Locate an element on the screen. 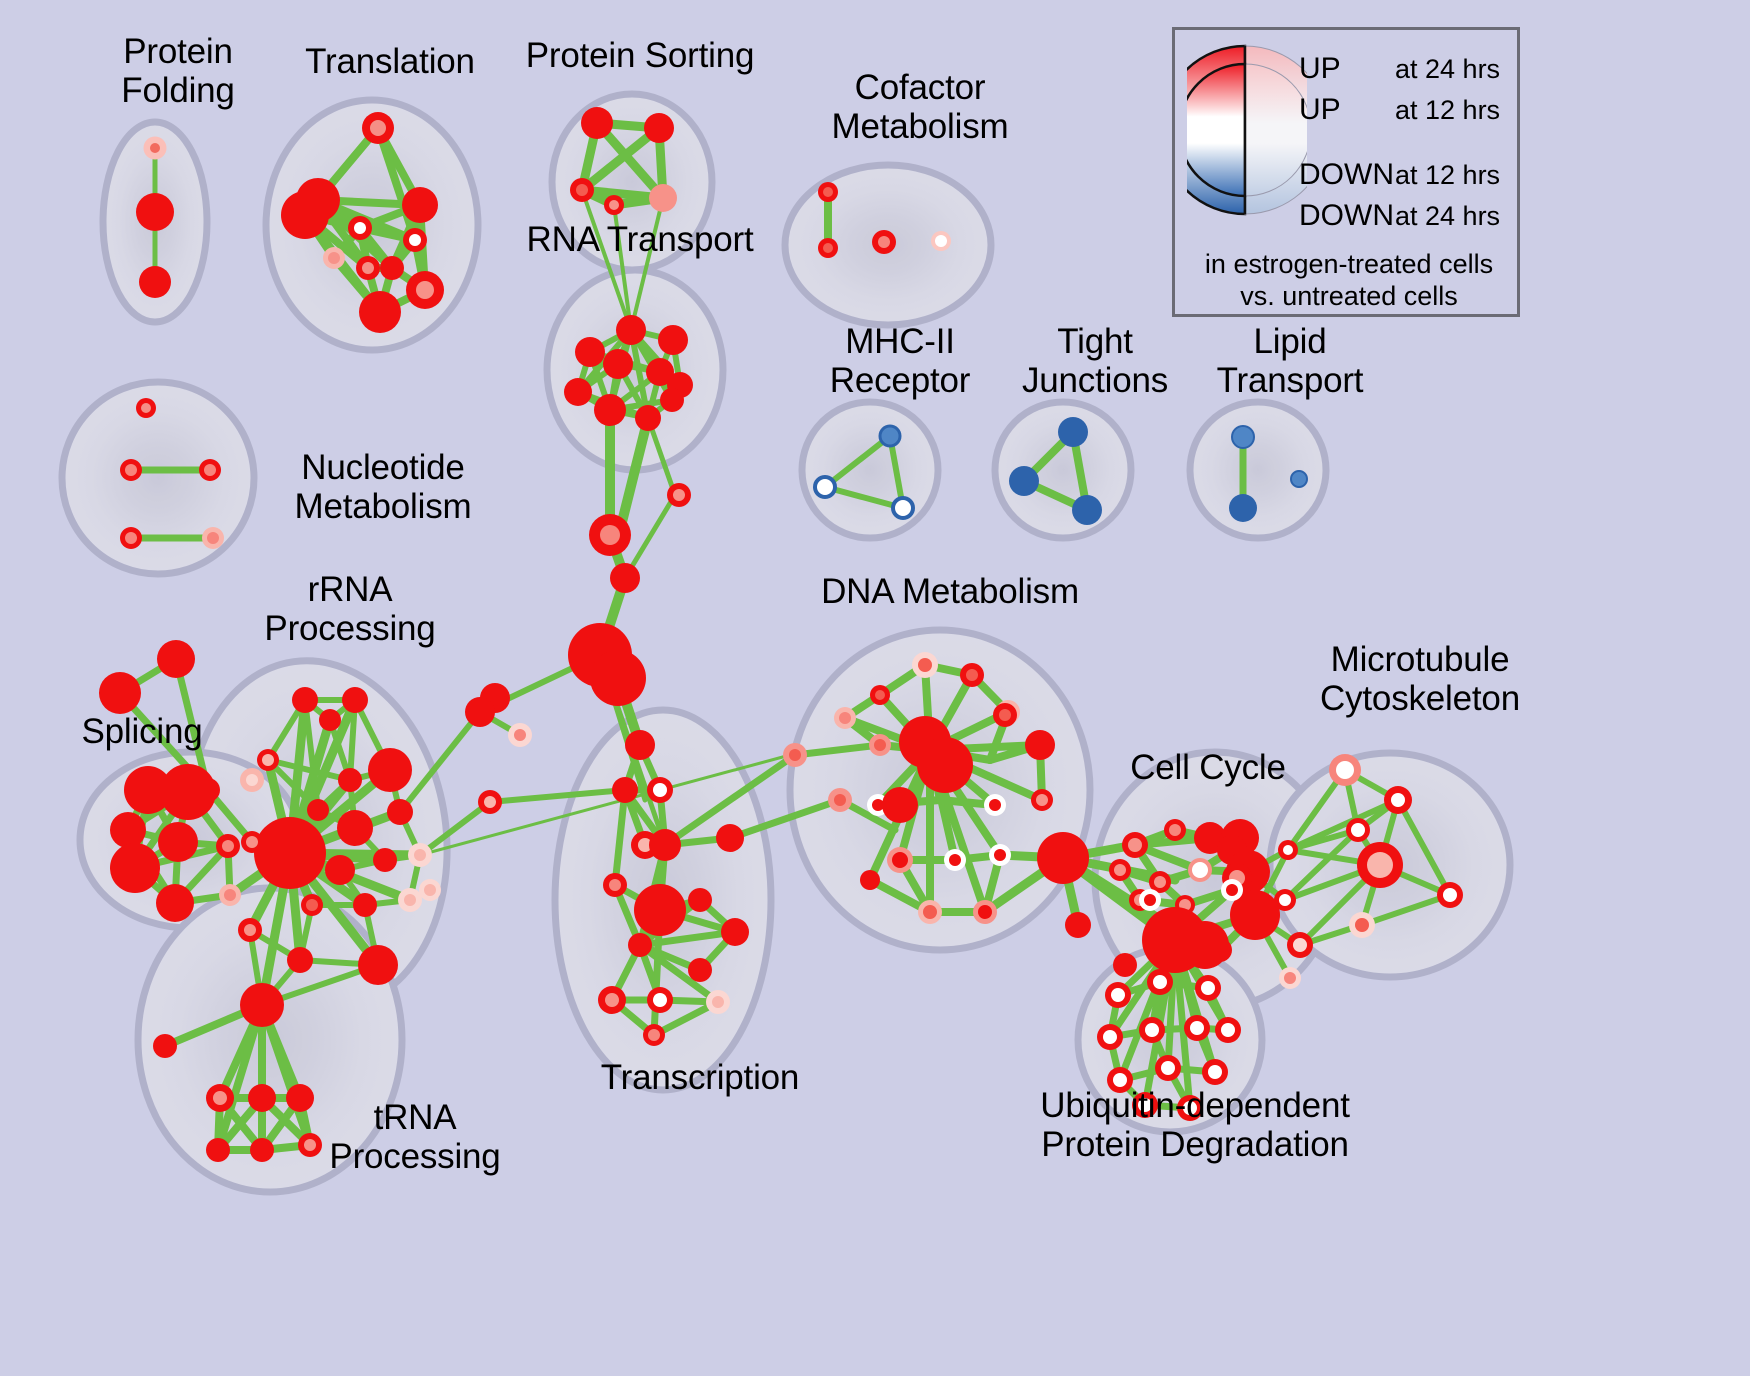  cluster-label-rna-transport: RNA Transport is located at coordinates (640, 239).